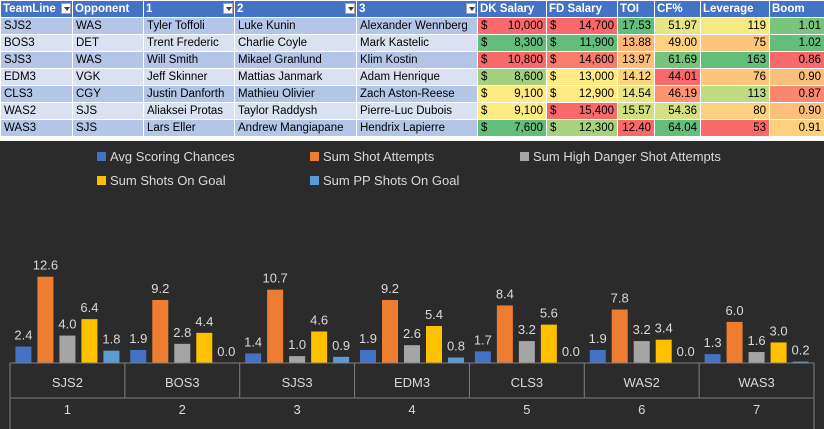 Image resolution: width=824 pixels, height=429 pixels. I want to click on header-cf-pct: CF%, so click(677, 9).